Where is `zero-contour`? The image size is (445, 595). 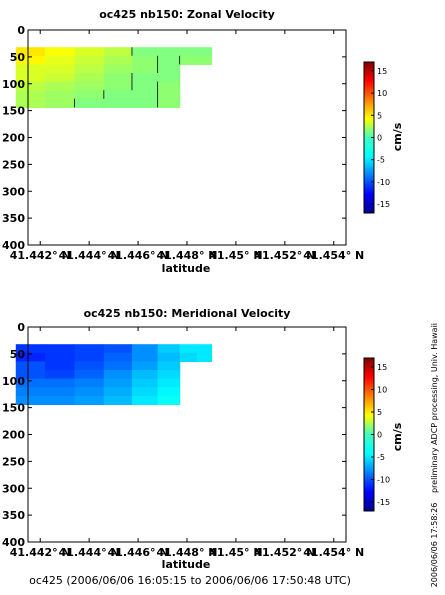
zero-contour is located at coordinates (127, 77).